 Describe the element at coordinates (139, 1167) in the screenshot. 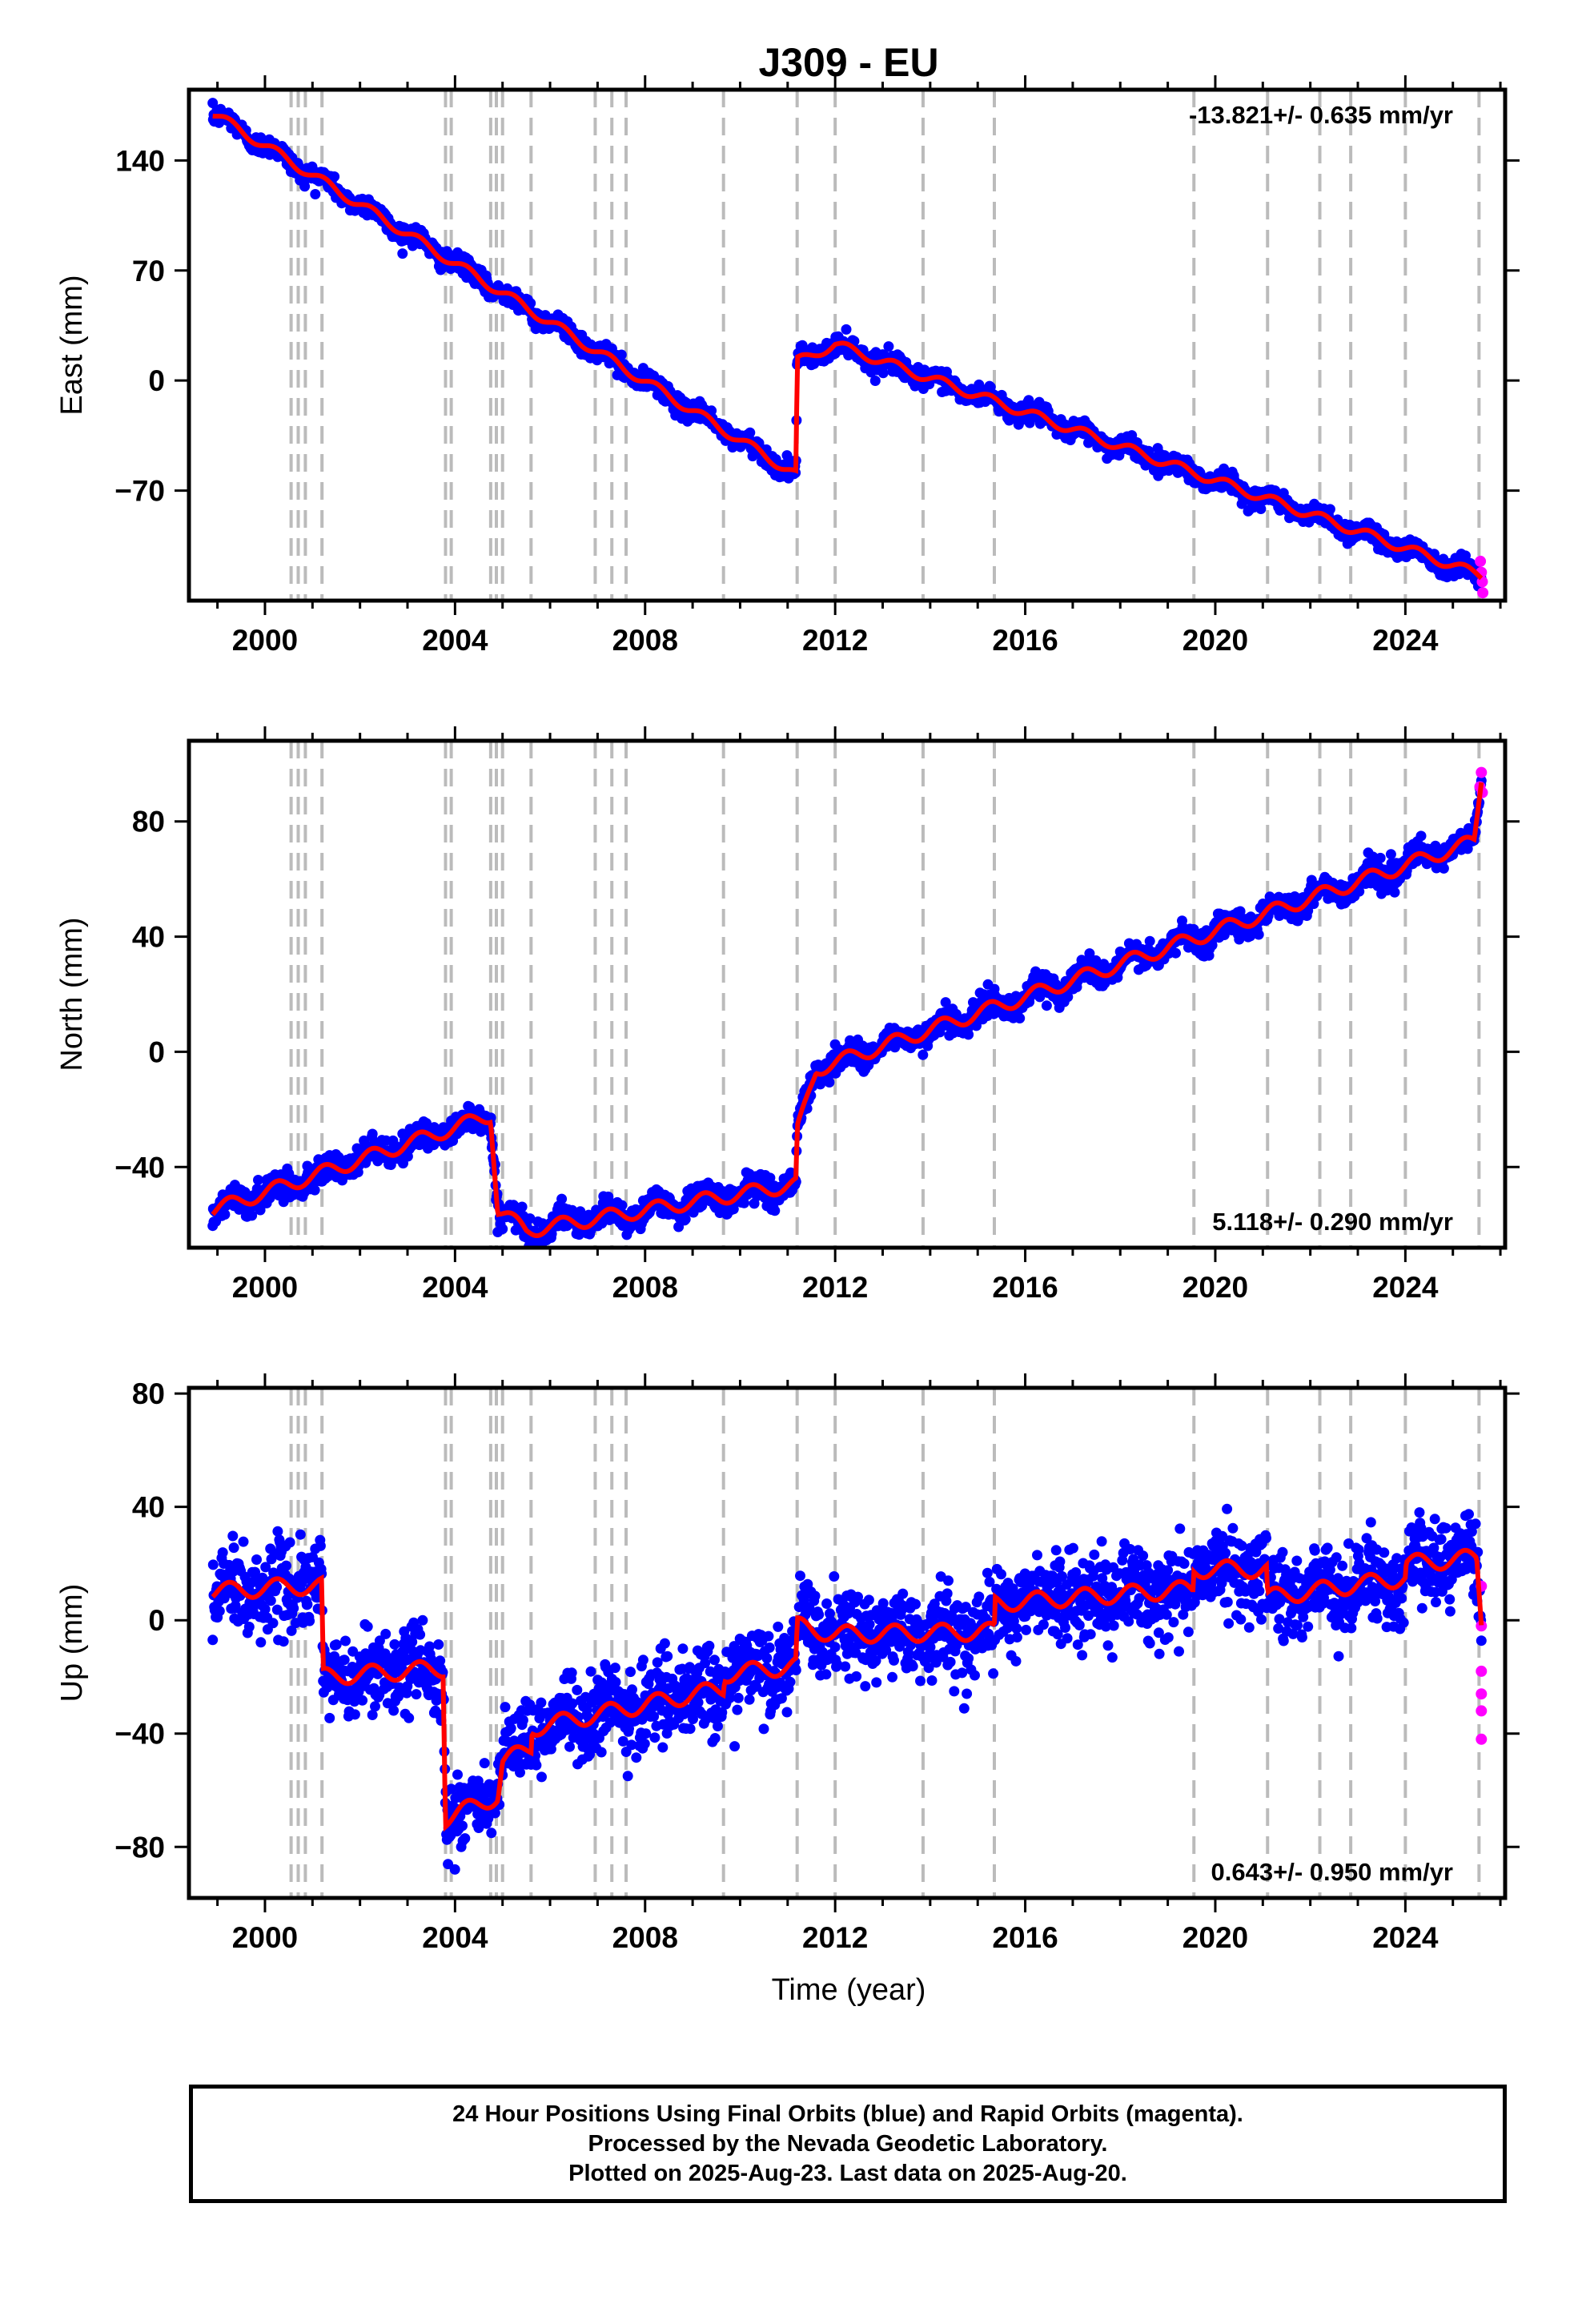

I see `y-tick-label: −40` at that location.